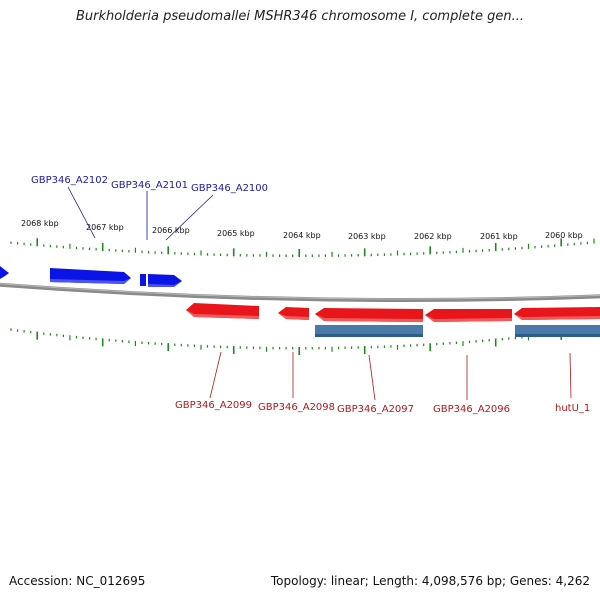 The width and height of the screenshot is (600, 600). What do you see at coordinates (105, 227) in the screenshot?
I see `kbp-tick-label: 2067 kbp` at bounding box center [105, 227].